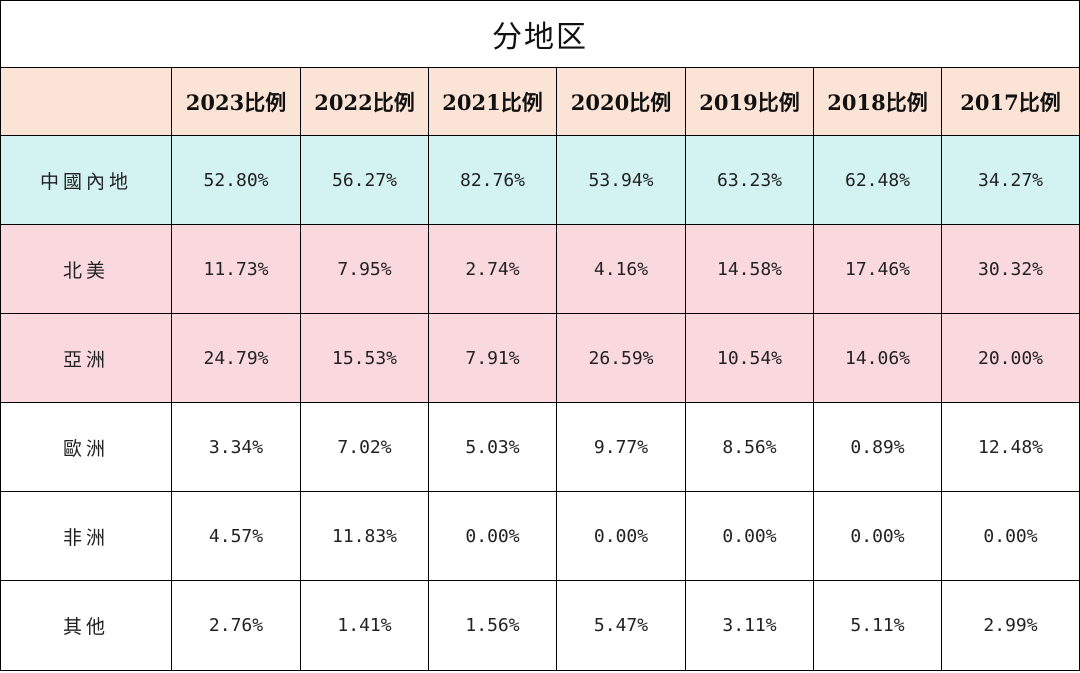 Image resolution: width=1080 pixels, height=673 pixels. I want to click on table-cell: 7.02%, so click(364, 447).